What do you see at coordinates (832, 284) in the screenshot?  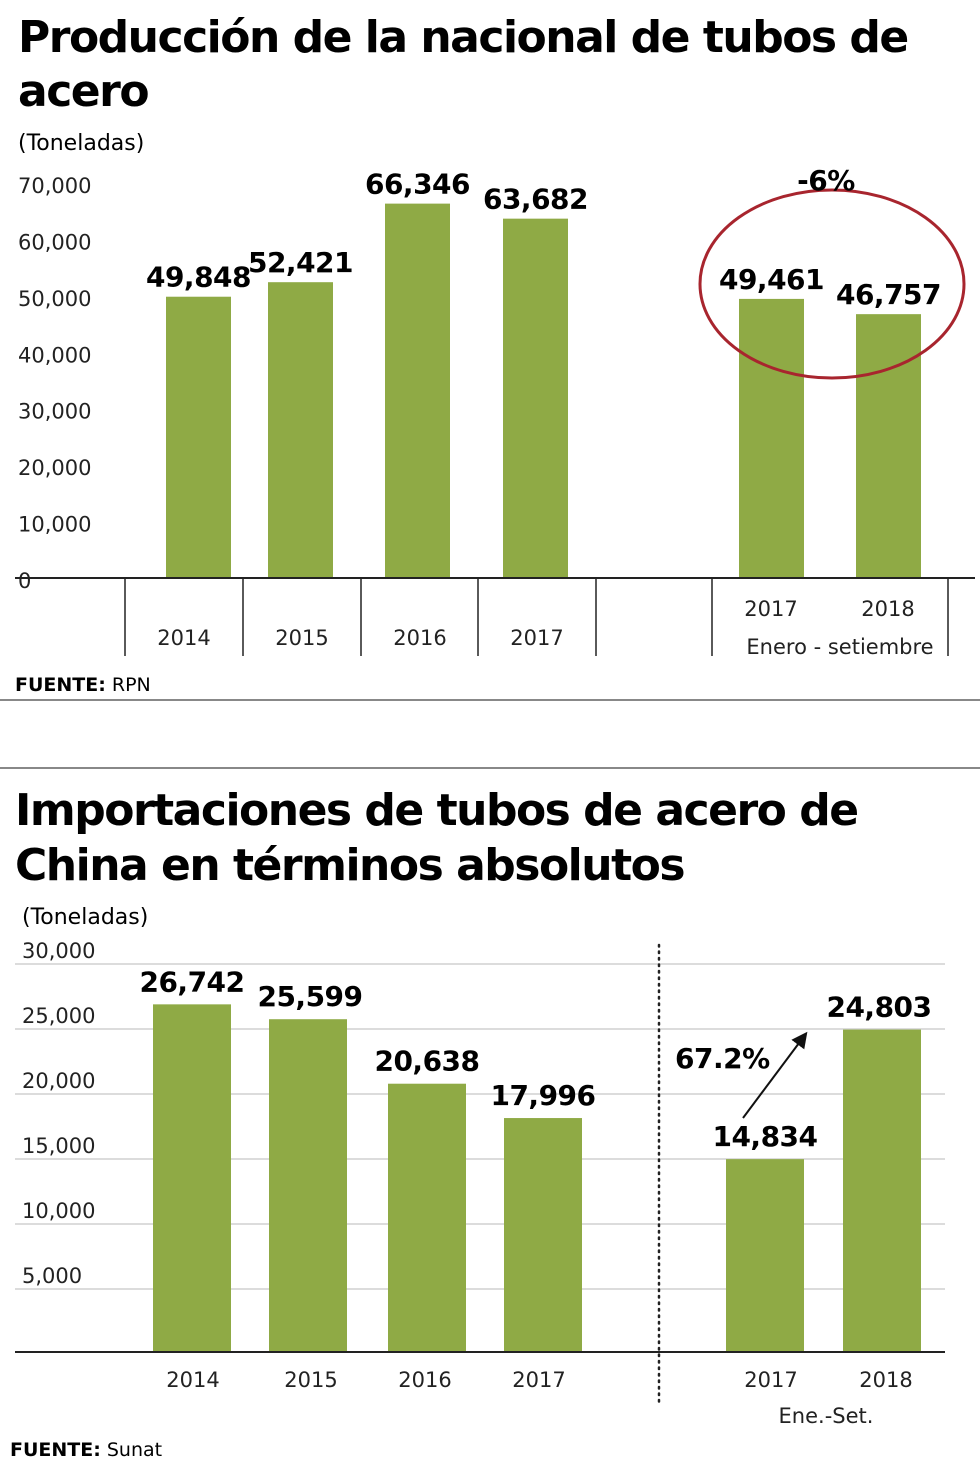 I see `highlight-circle` at bounding box center [832, 284].